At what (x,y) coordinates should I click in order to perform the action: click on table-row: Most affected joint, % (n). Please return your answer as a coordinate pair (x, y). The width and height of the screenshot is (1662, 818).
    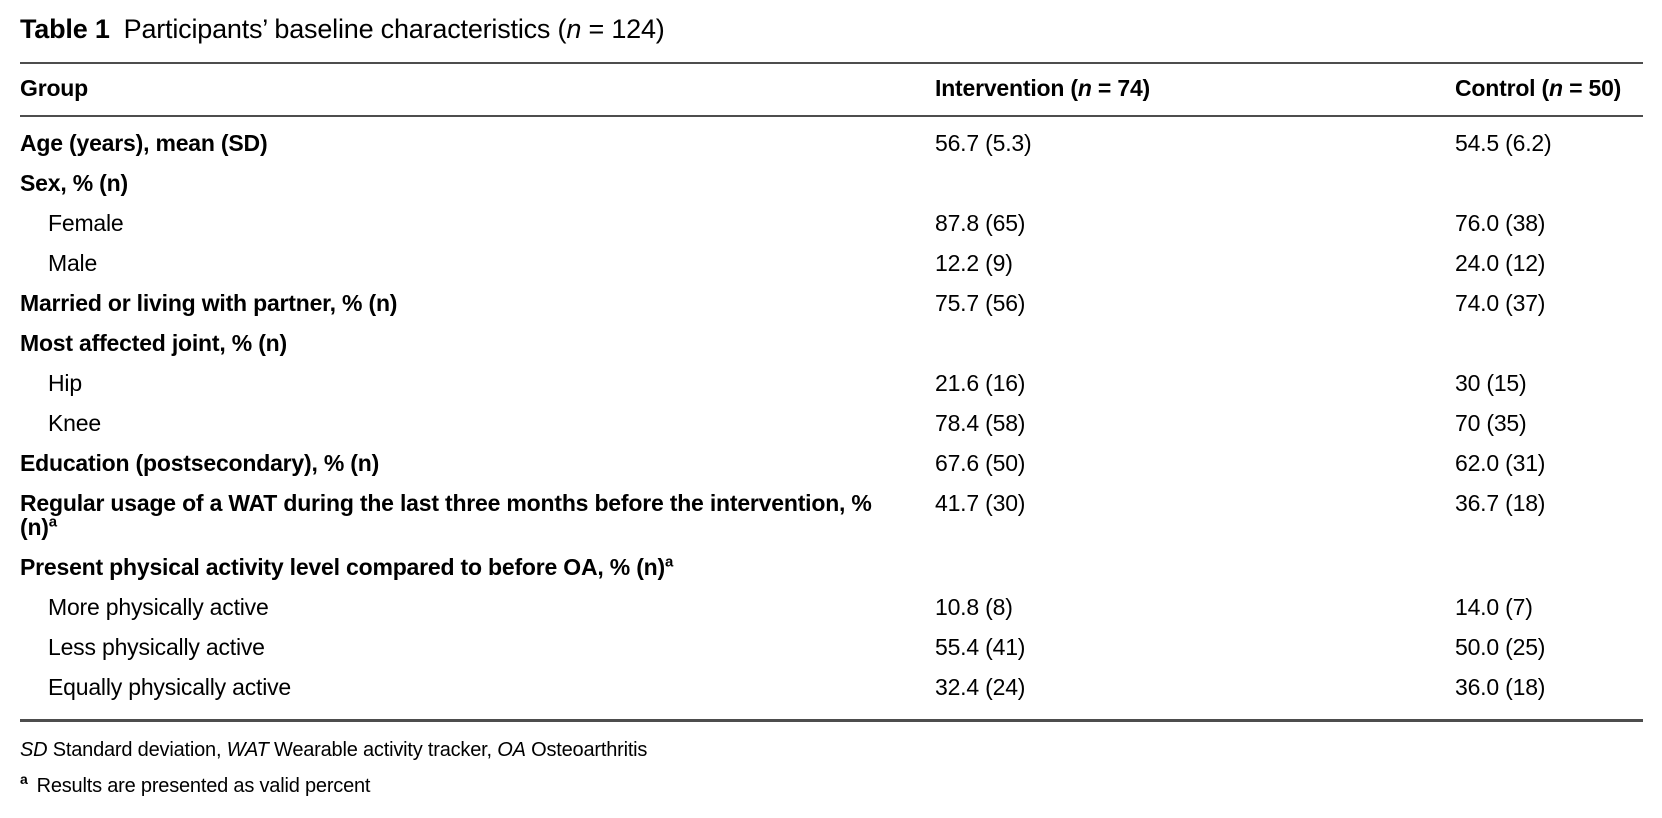
    Looking at the image, I should click on (831, 343).